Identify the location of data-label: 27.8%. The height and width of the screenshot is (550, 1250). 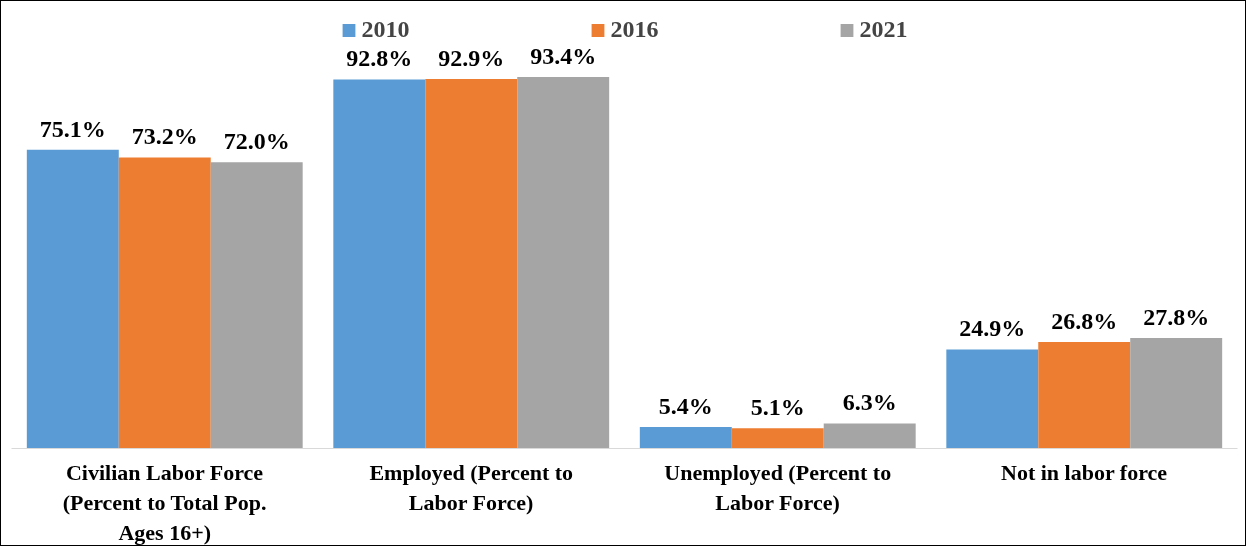
(1176, 316).